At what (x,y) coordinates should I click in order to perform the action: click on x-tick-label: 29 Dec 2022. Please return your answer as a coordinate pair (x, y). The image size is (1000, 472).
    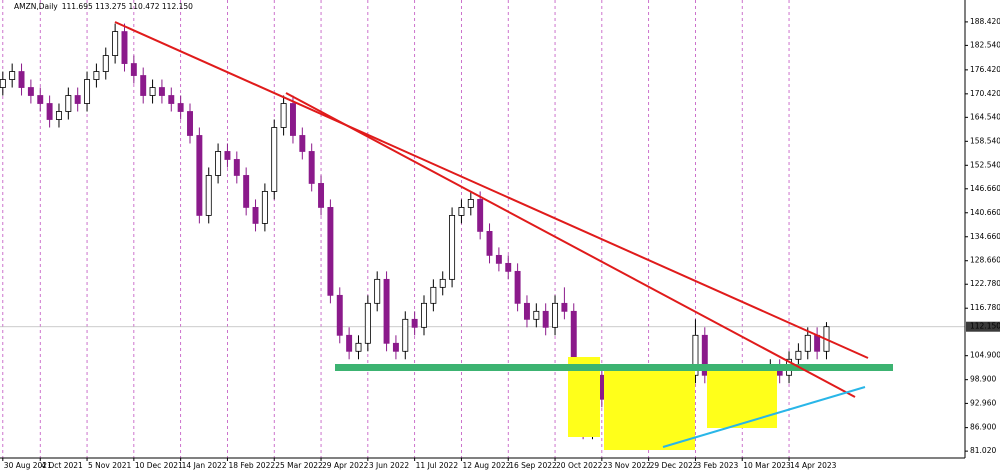
    Looking at the image, I should click on (674, 465).